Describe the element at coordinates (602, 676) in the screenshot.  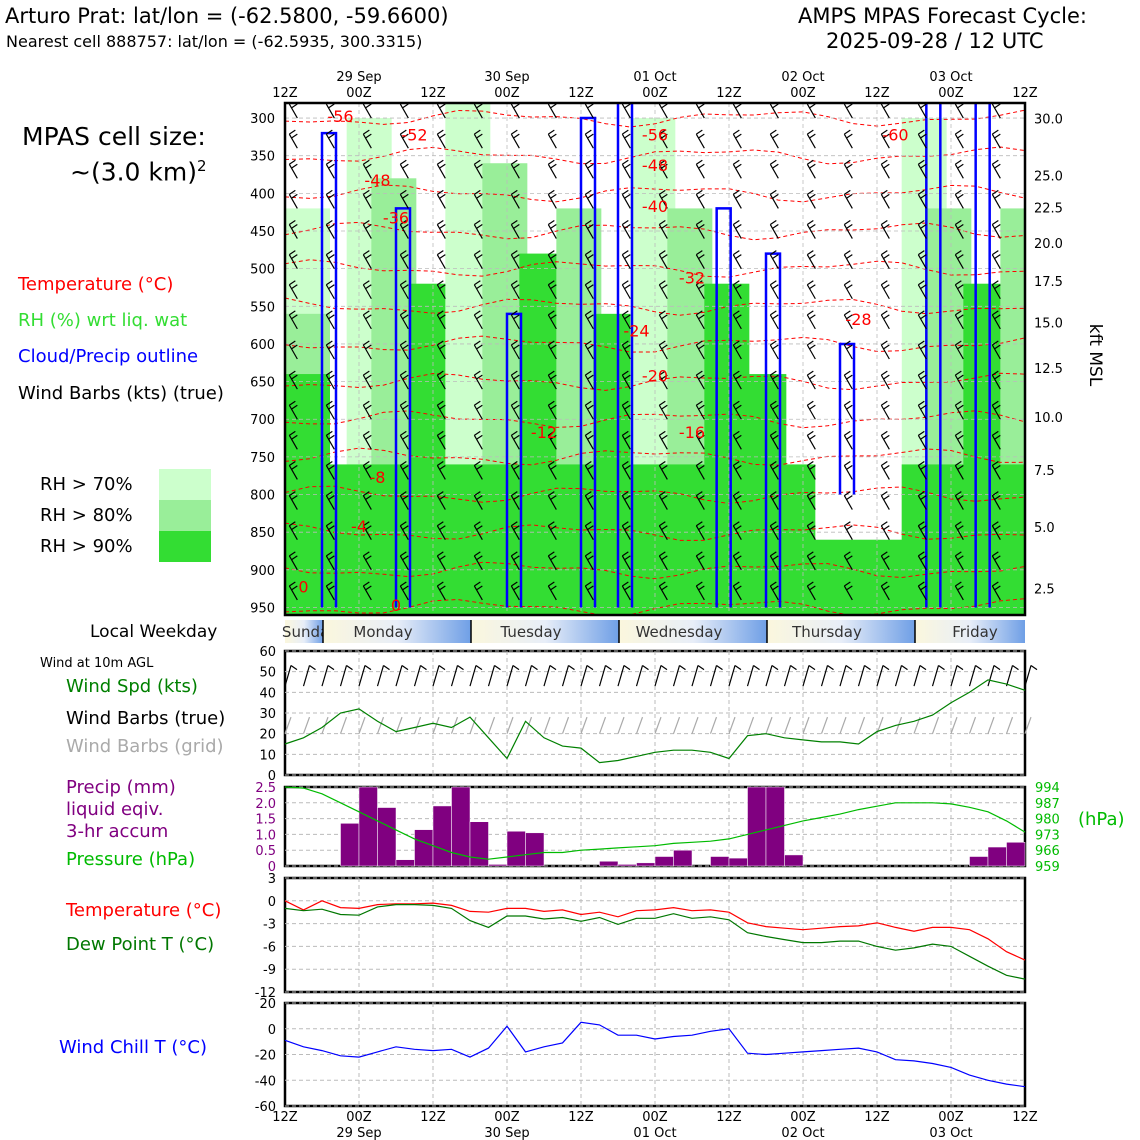
I see `surface-wind-barb-staff` at that location.